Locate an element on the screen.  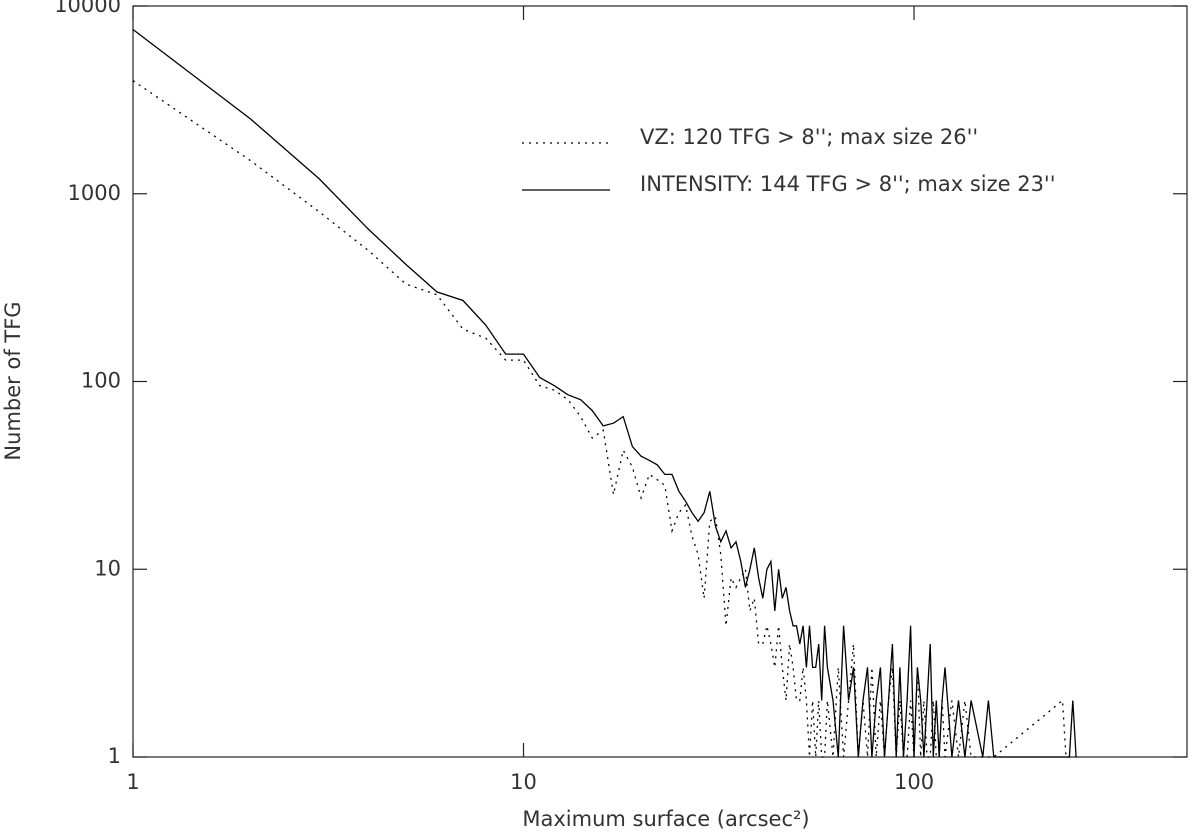
y-tick-label: 1000 is located at coordinates (94, 193).